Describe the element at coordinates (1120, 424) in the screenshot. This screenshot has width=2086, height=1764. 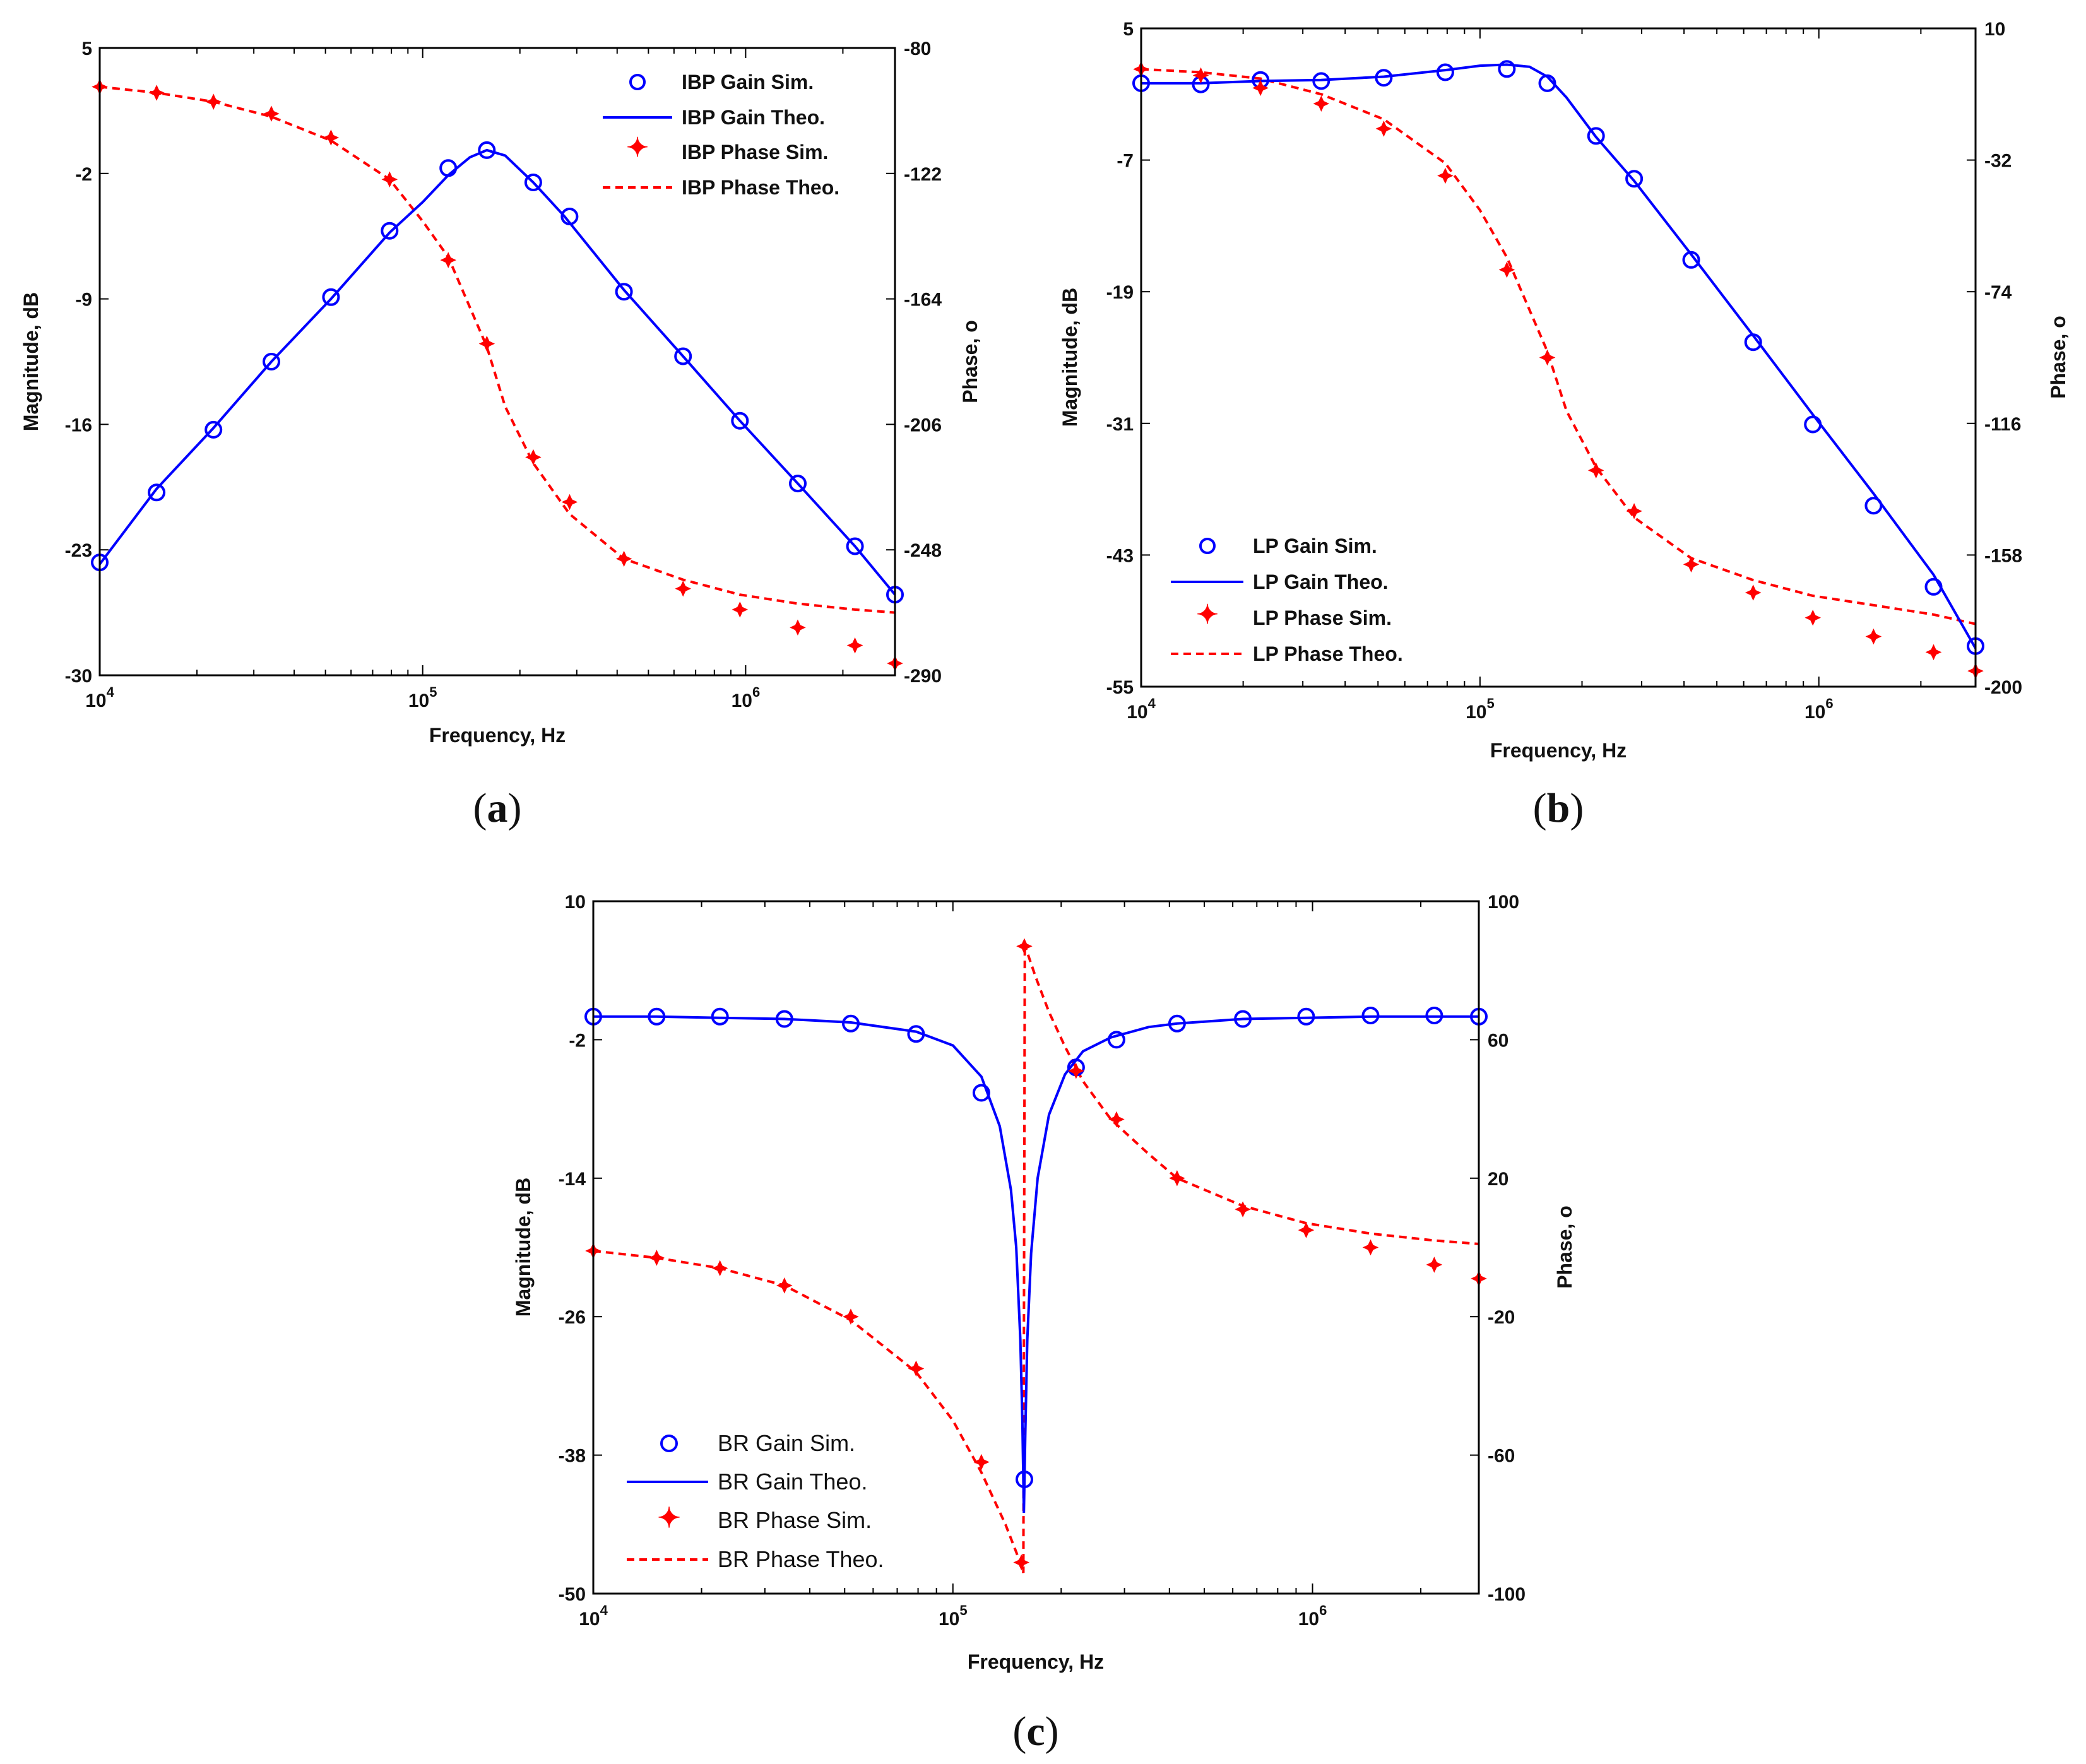
I see `y-tick-label: -31` at that location.